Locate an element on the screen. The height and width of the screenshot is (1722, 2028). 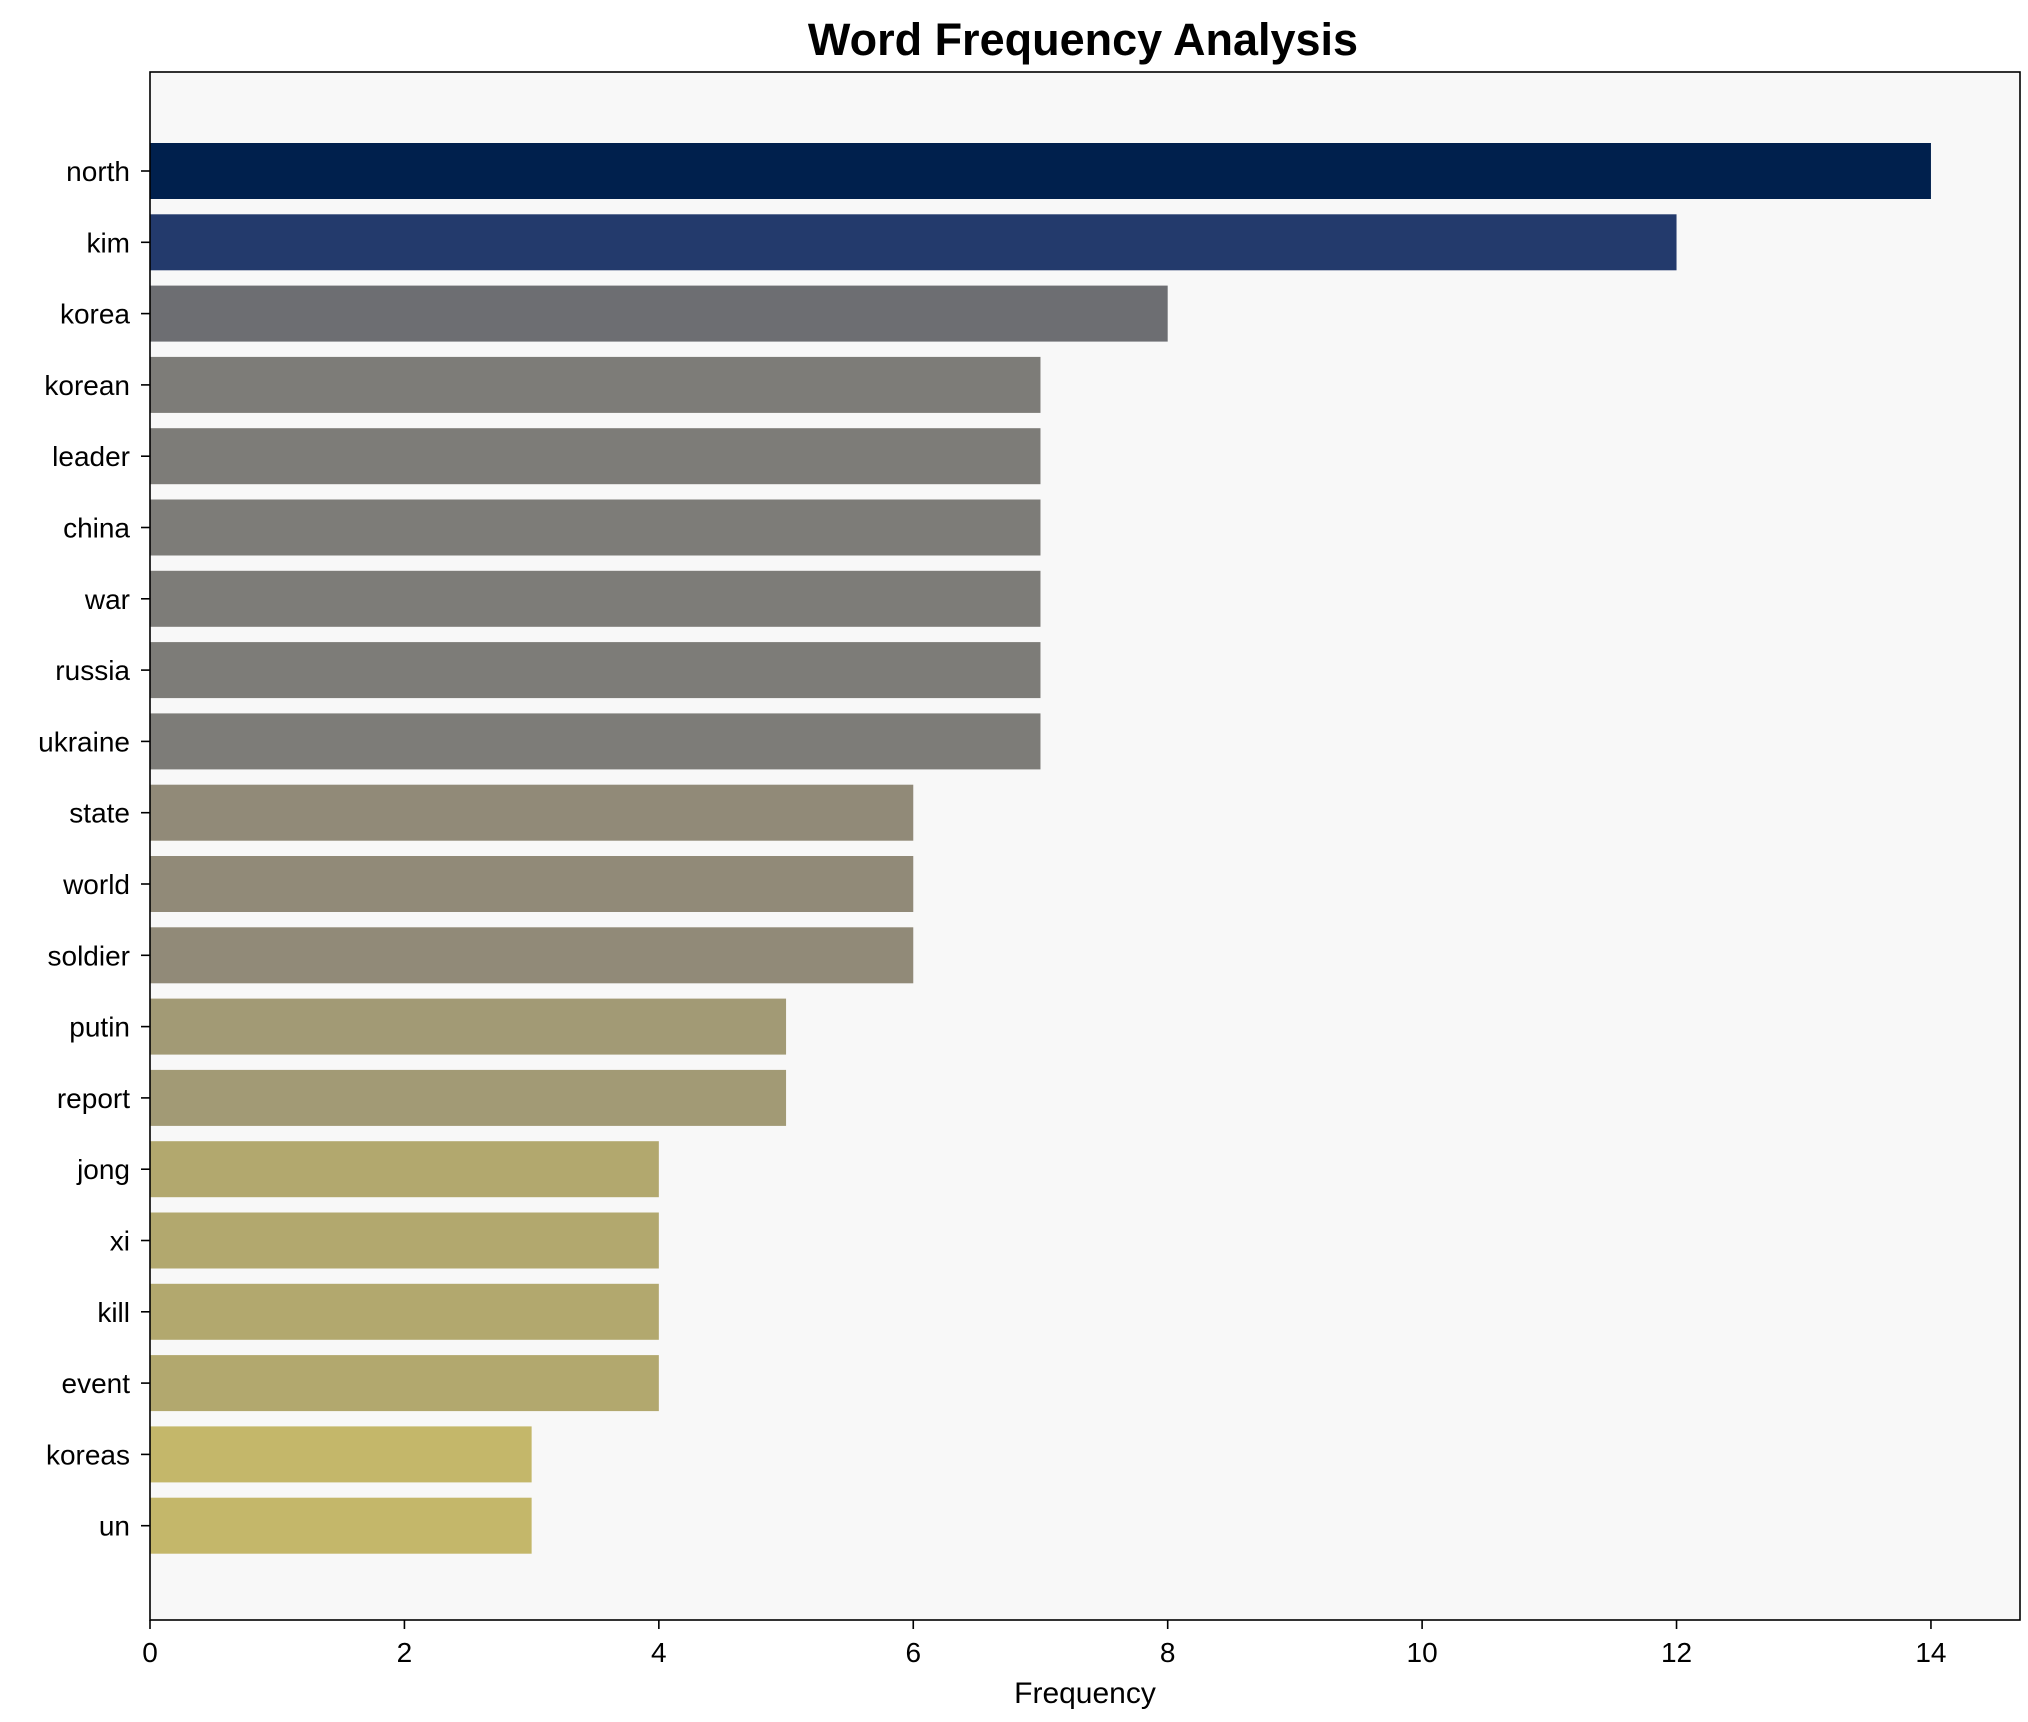
x-tick-label: 12 is located at coordinates (1676, 1652).